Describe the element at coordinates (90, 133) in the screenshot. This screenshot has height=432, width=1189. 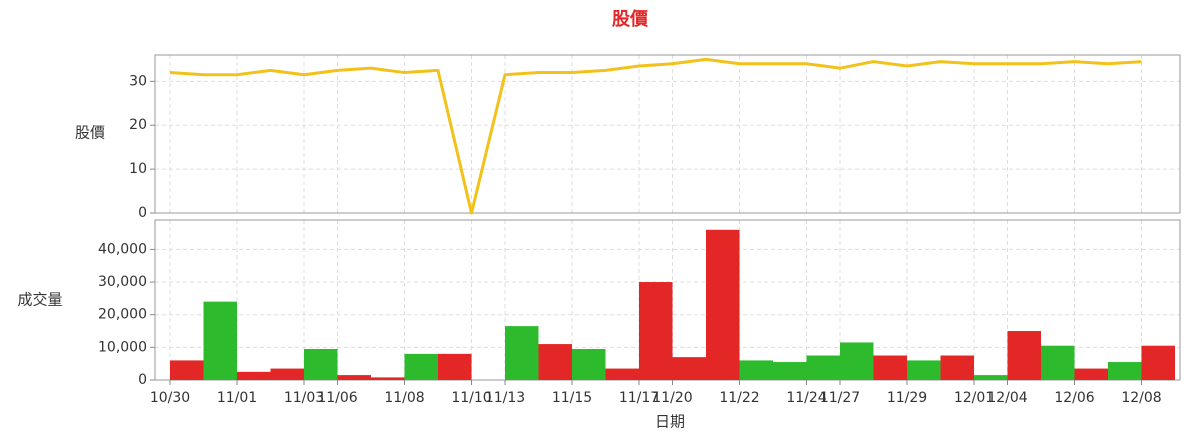
I see `y-axis-label: 股價` at that location.